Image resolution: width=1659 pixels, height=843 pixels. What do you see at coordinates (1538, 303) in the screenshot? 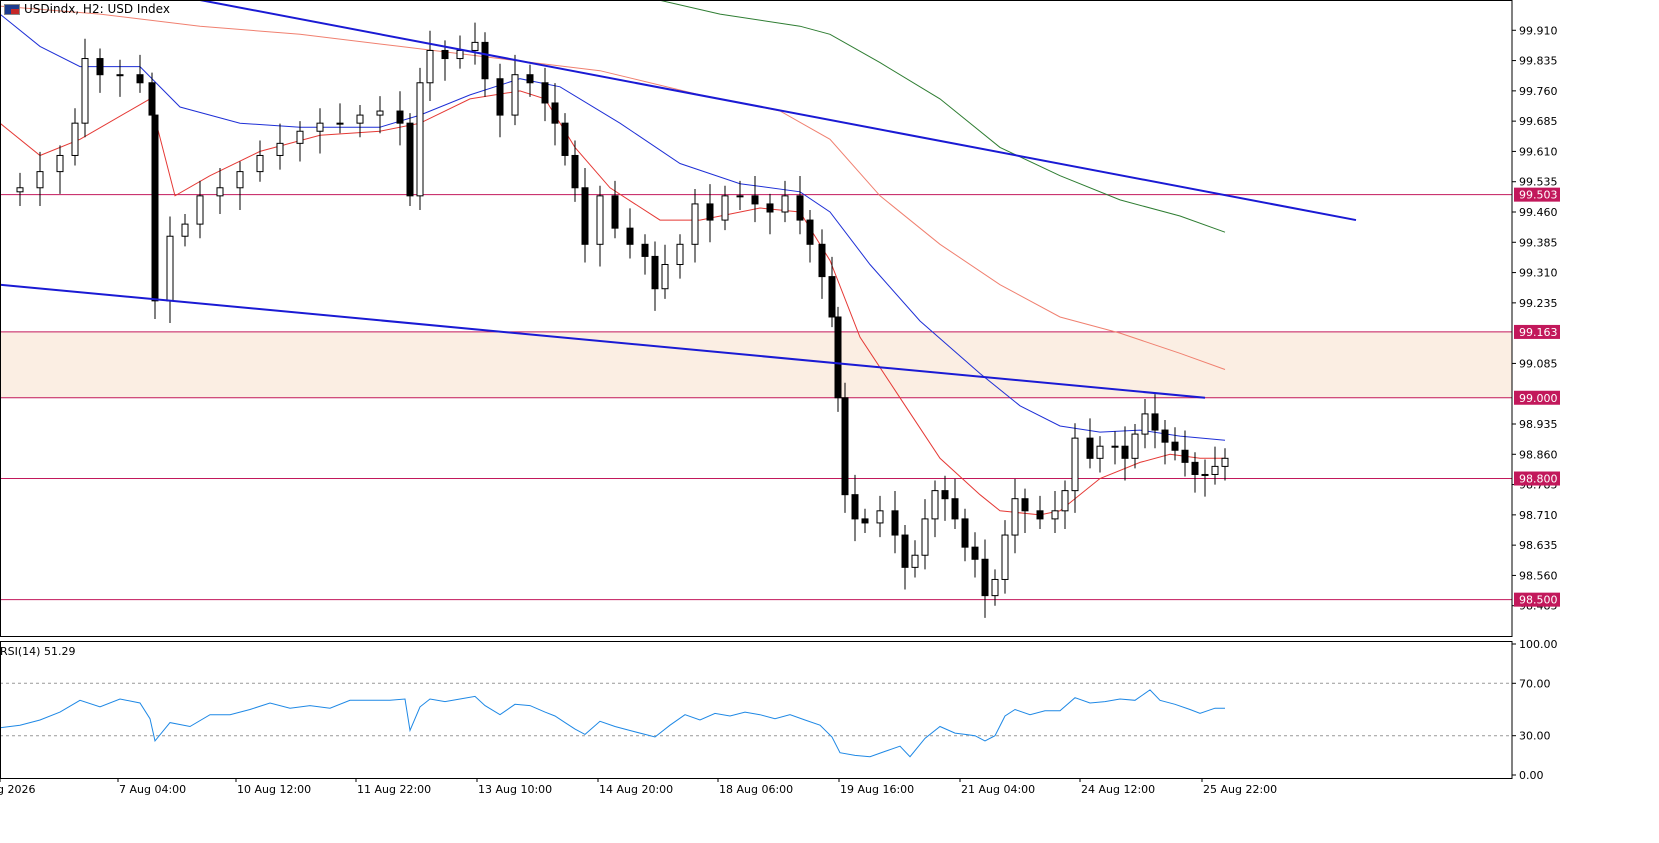
I see `y-tick-label: 99.235` at bounding box center [1538, 303].